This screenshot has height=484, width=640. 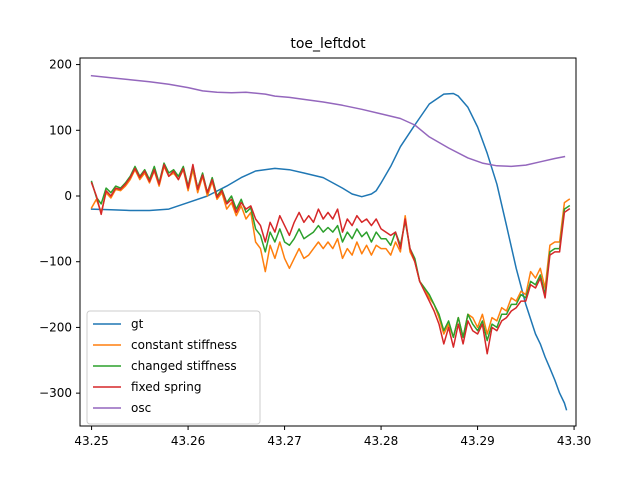 I want to click on y-tick-label: 200, so click(x=60, y=65).